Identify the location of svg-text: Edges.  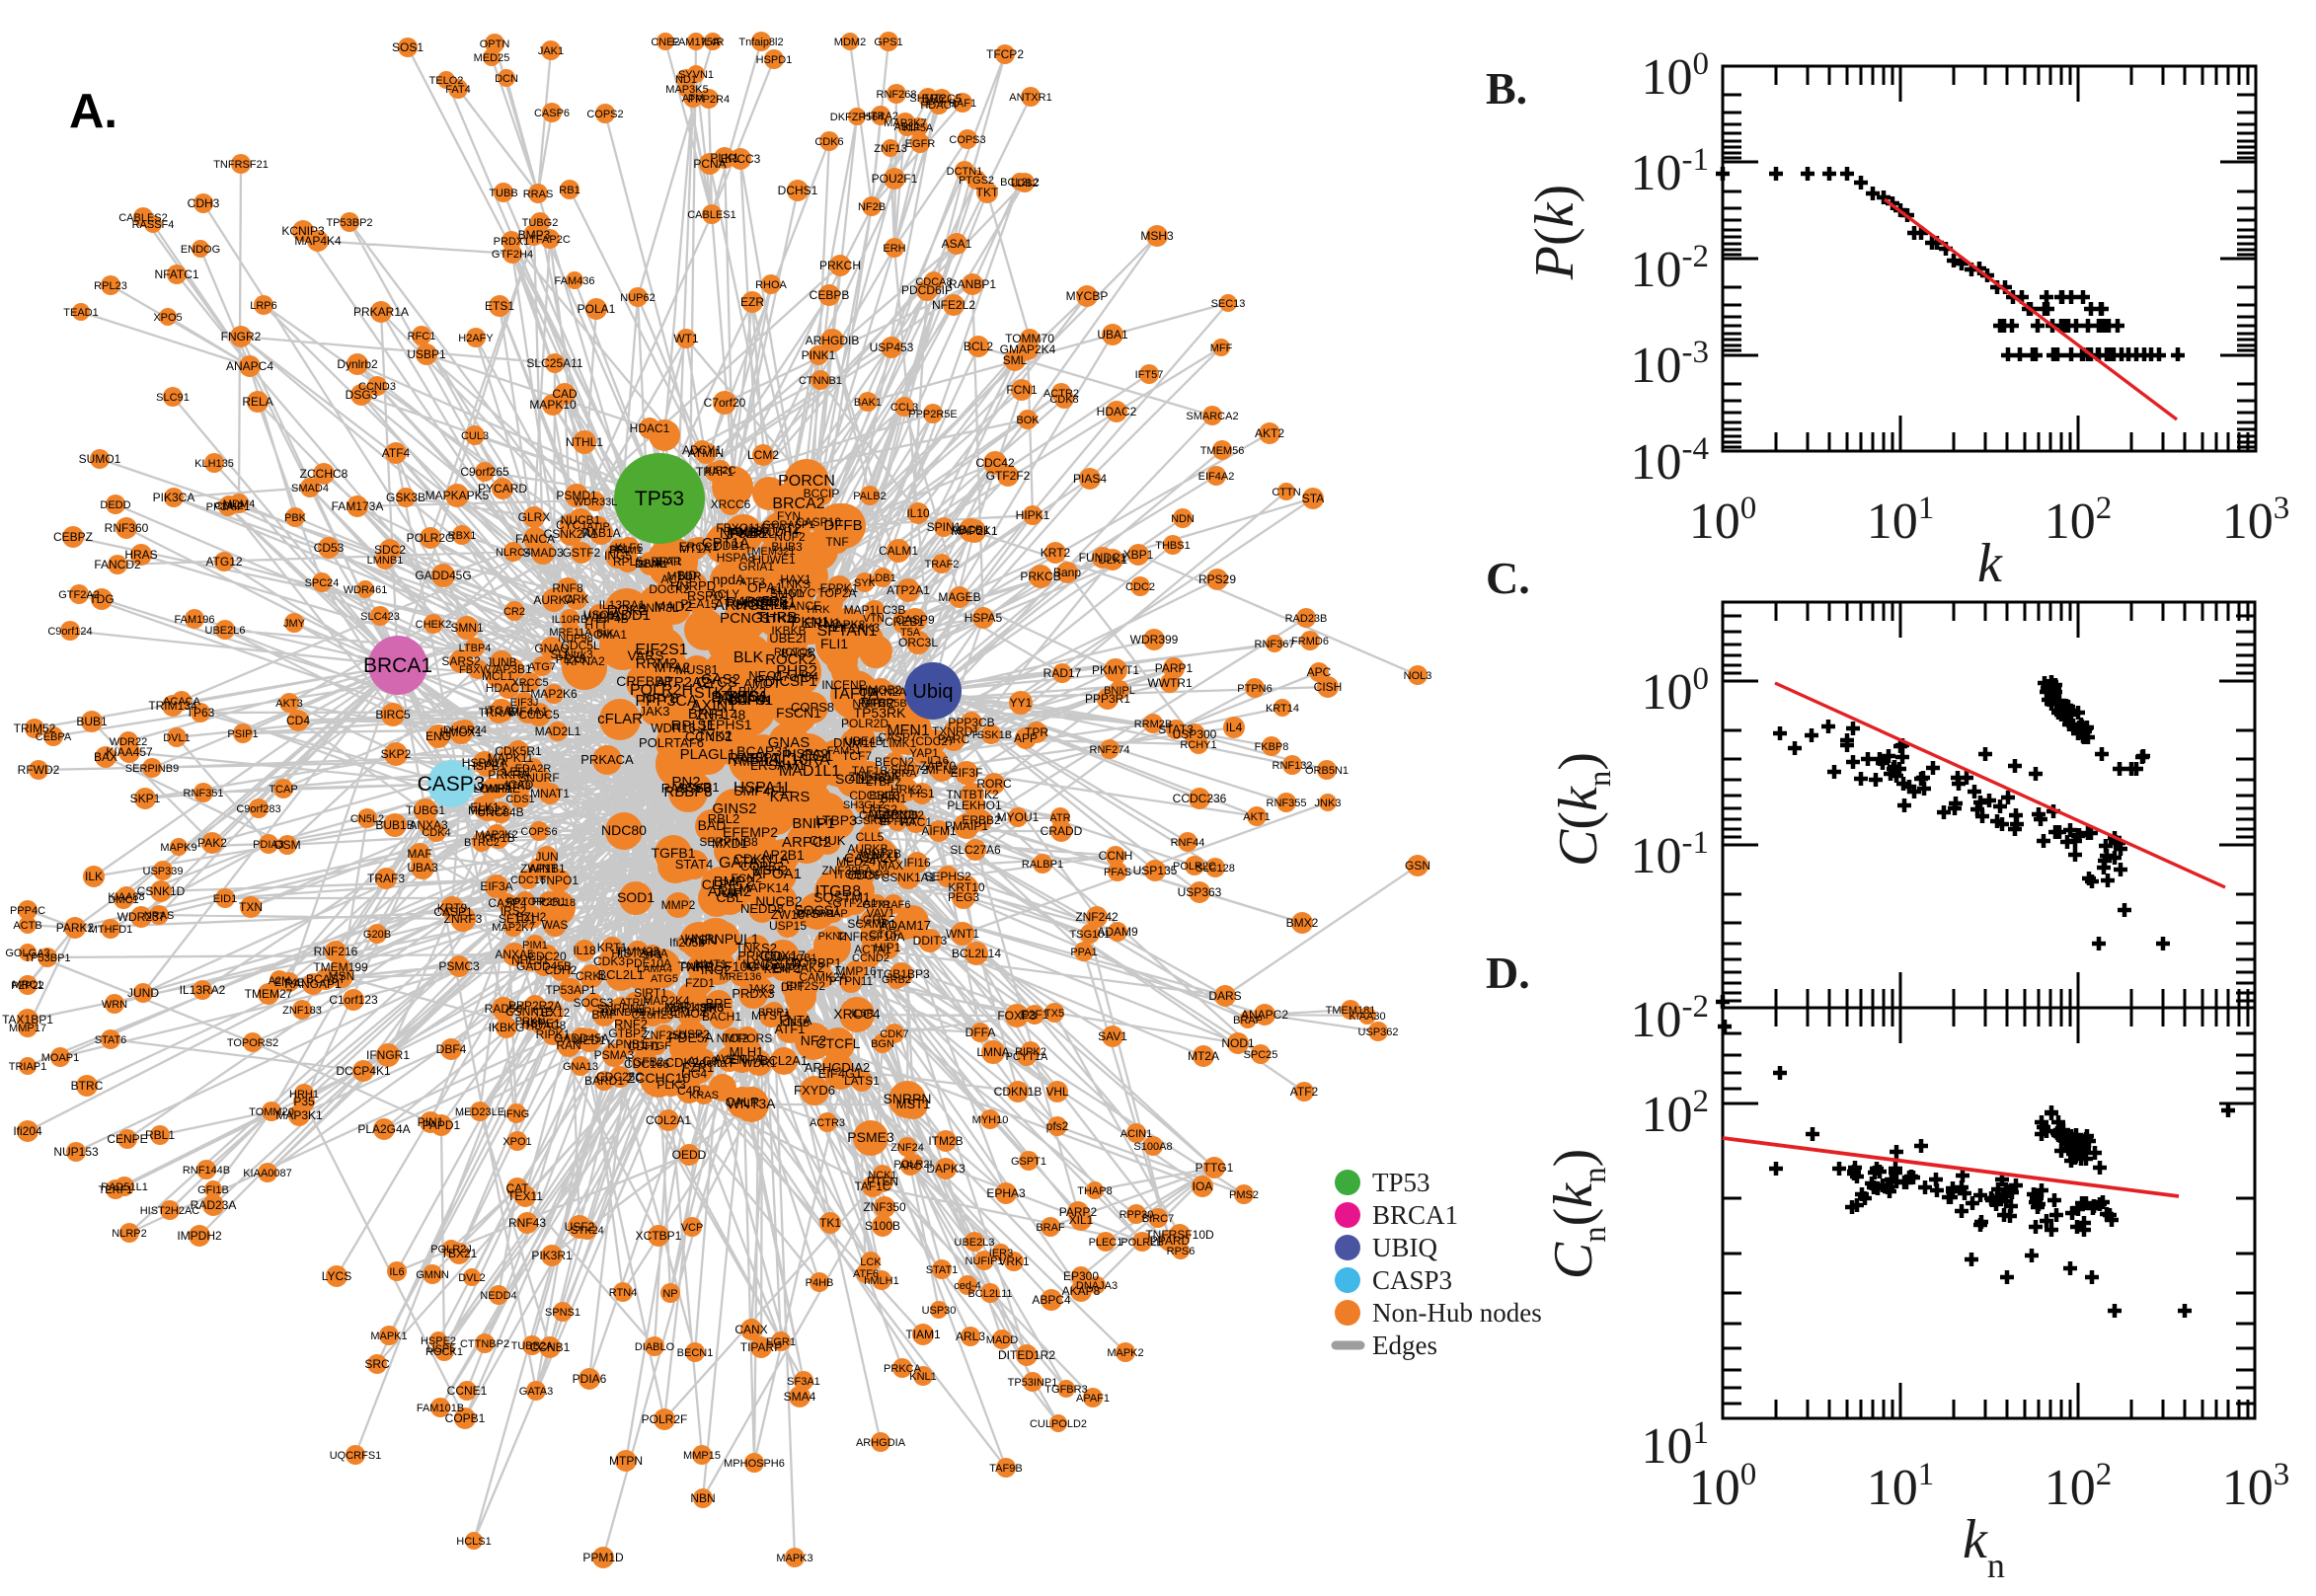
(1404, 1345).